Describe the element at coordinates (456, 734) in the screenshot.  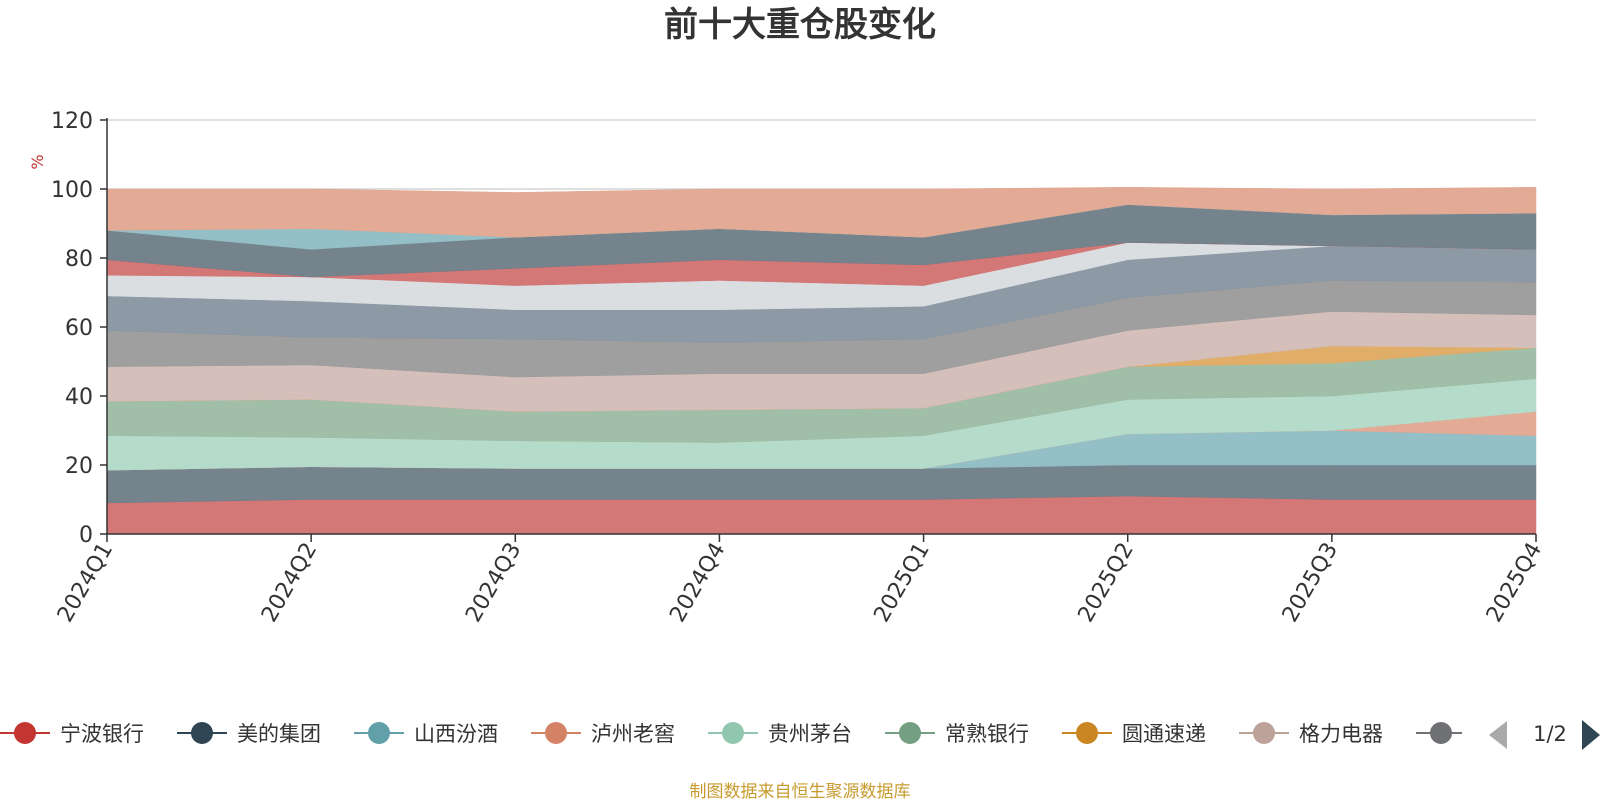
I see `legend-label: 山西汾酒` at that location.